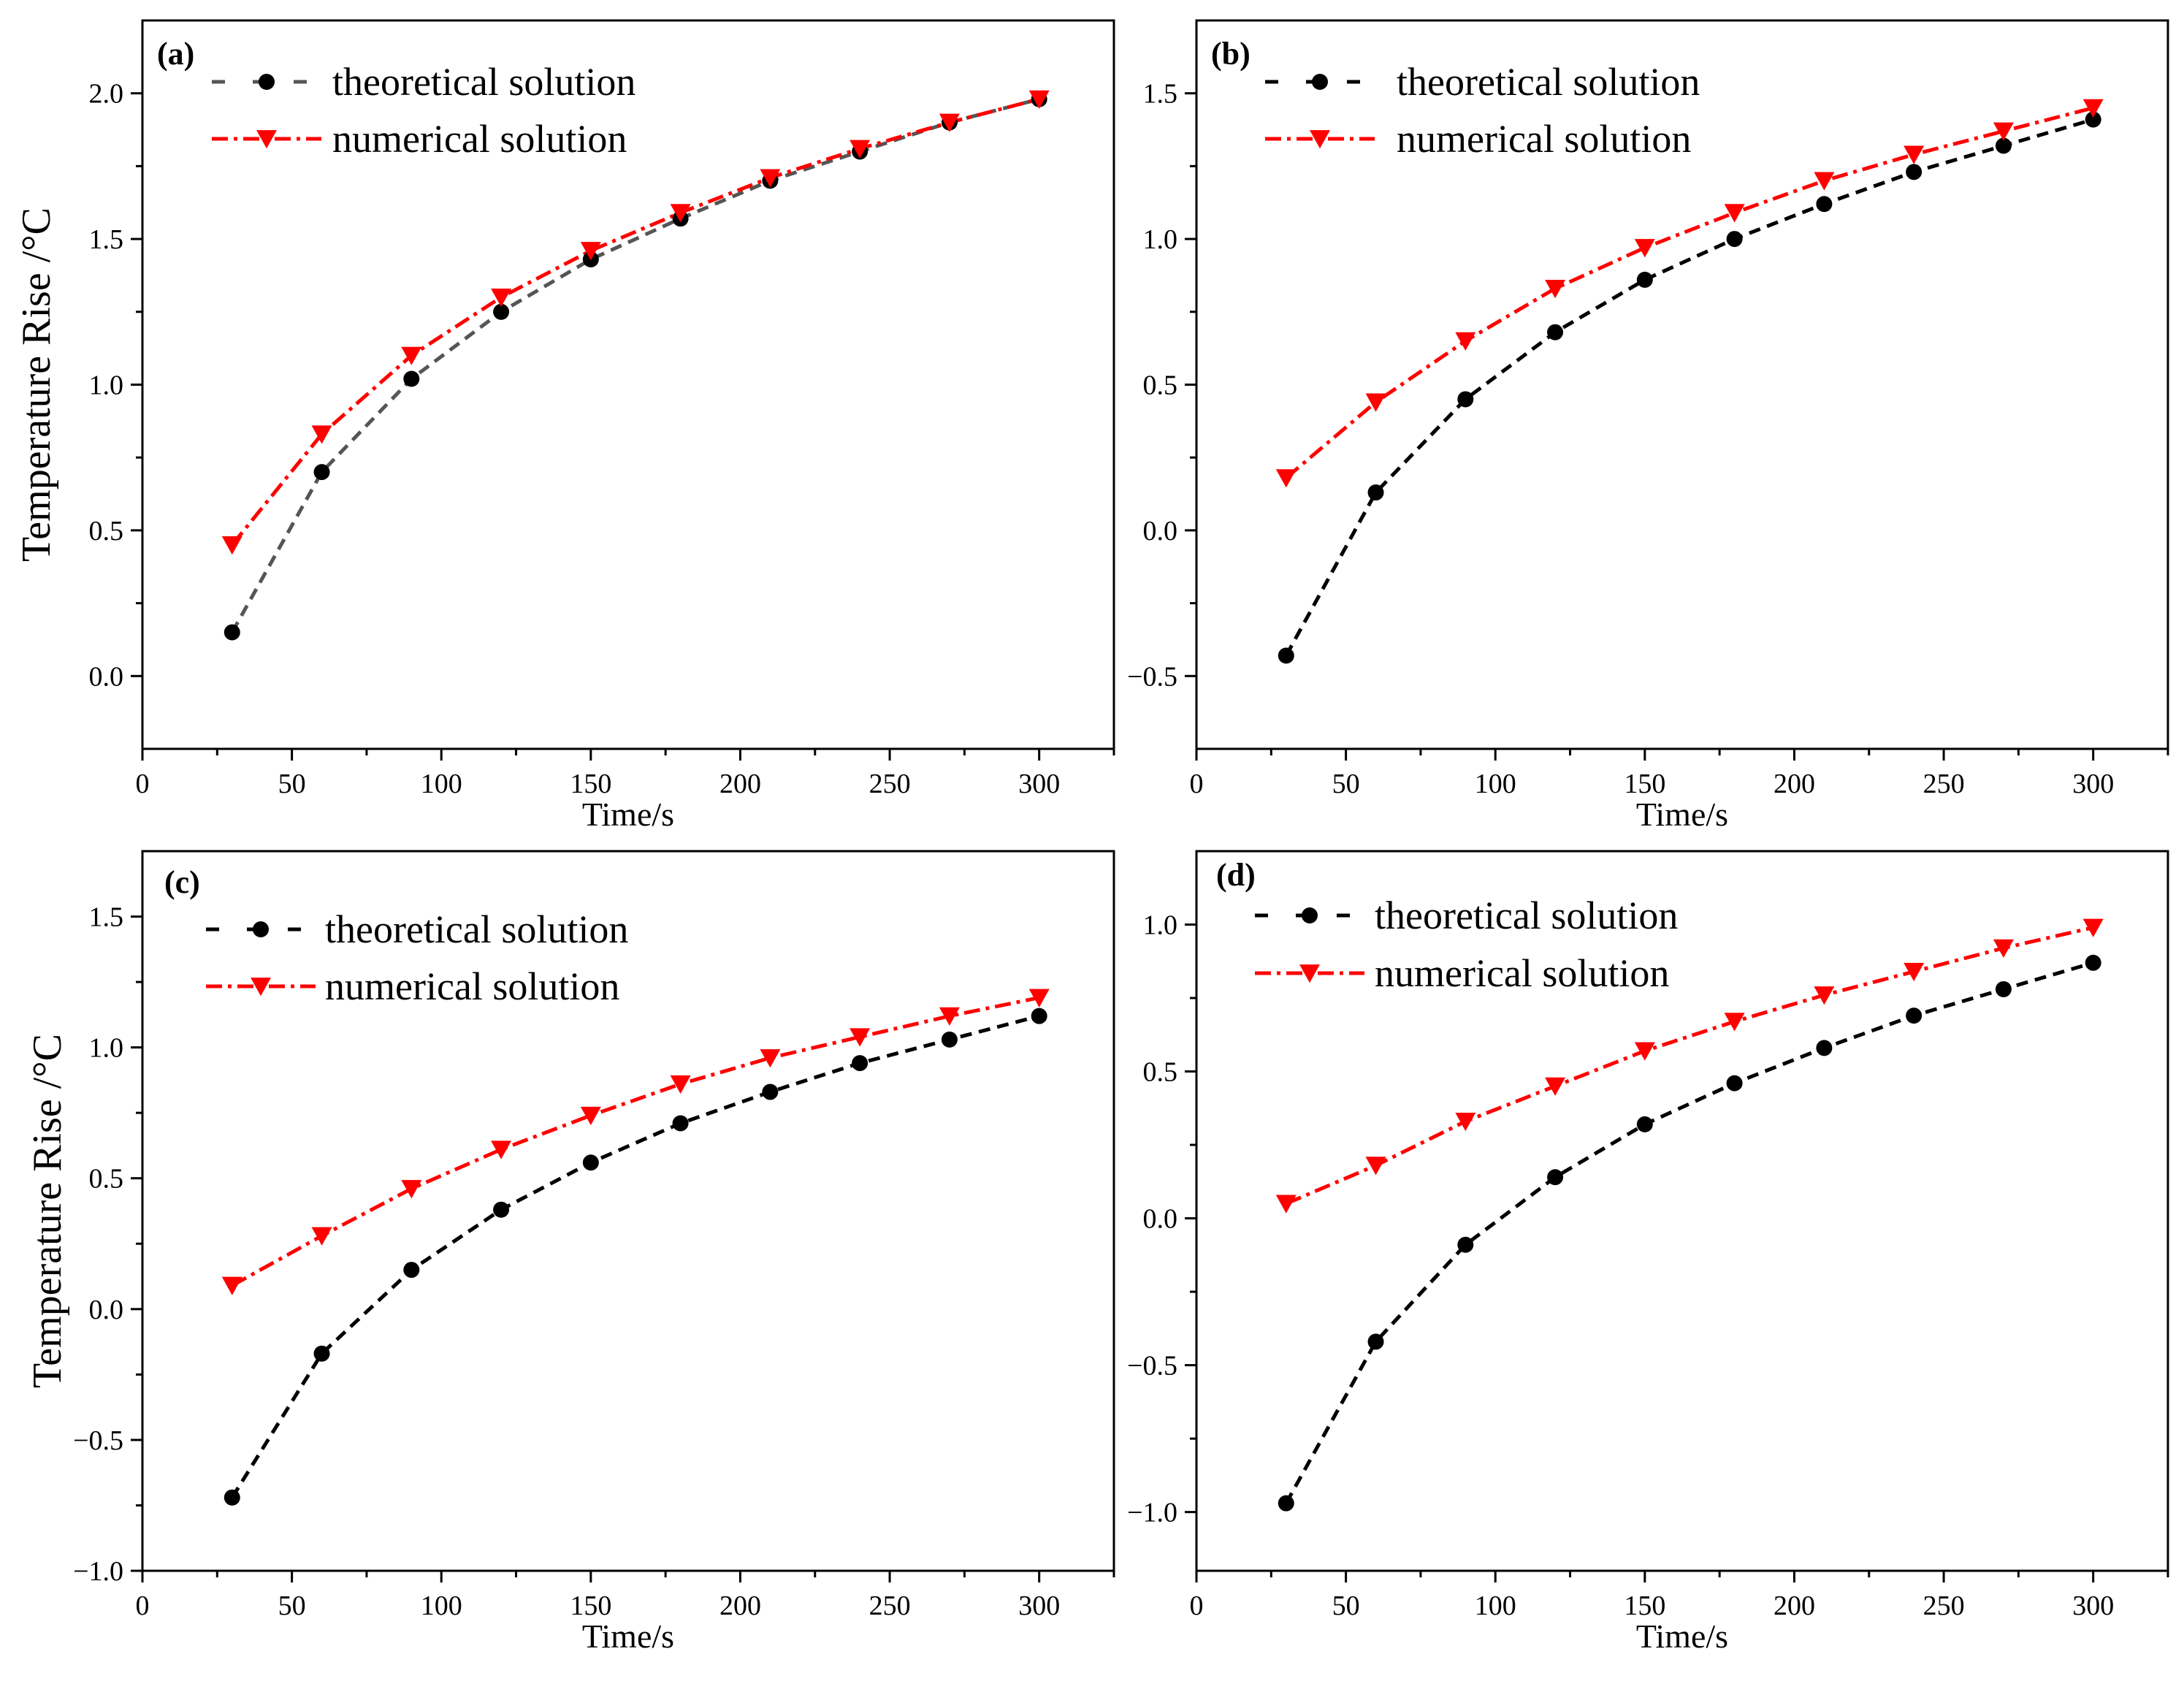 The width and height of the screenshot is (2184, 1695). Describe the element at coordinates (48, 1211) in the screenshot. I see `panel-c-y-axis-label: Temperature Rise /°C` at that location.